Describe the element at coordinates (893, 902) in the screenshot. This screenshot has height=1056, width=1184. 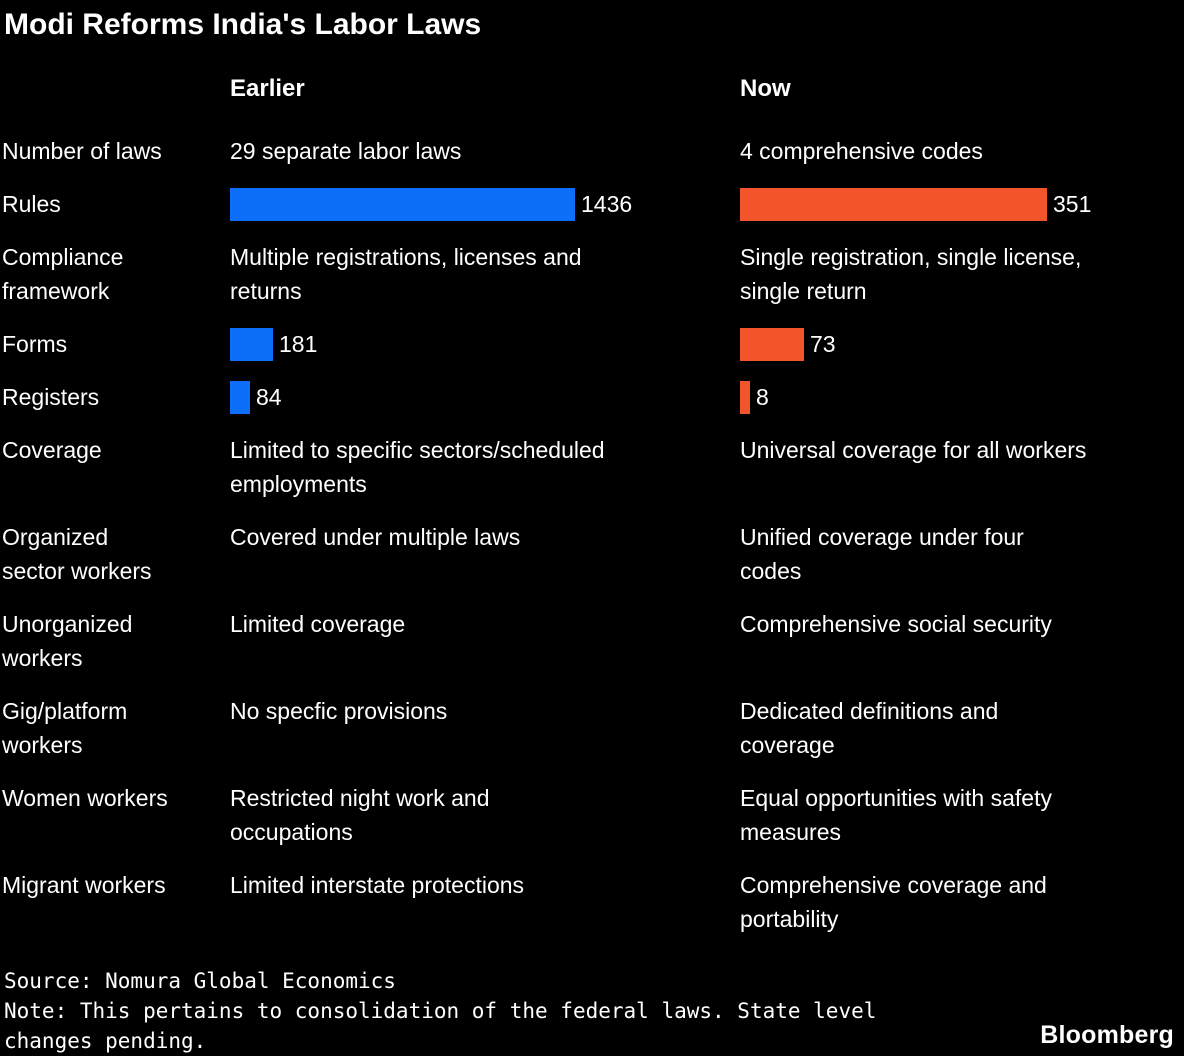
I see `now-cell: Comprehensive coverage and portability` at that location.